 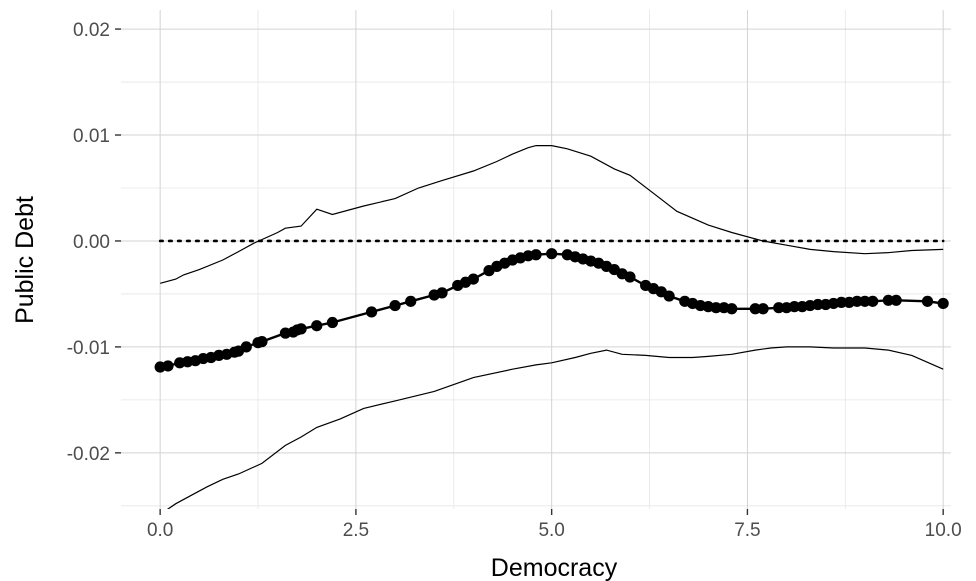 I want to click on x-tick-label: 7.5, so click(x=747, y=530).